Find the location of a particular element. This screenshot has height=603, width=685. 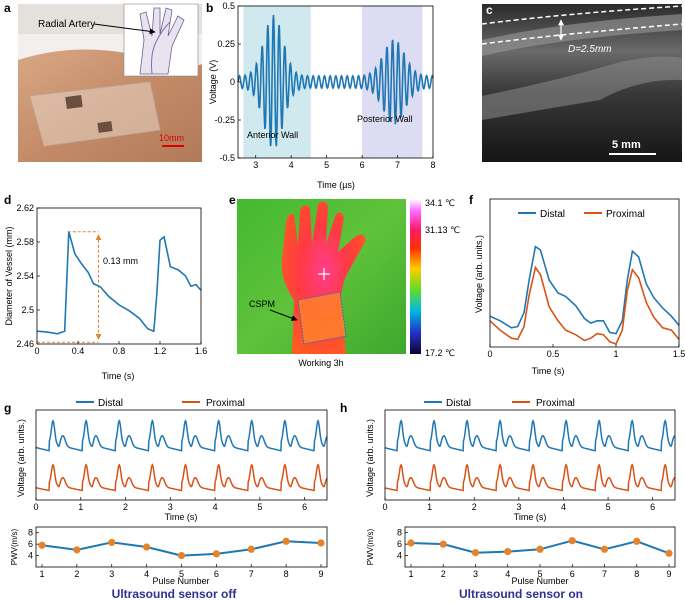

plot-frame-d is located at coordinates (119, 276).